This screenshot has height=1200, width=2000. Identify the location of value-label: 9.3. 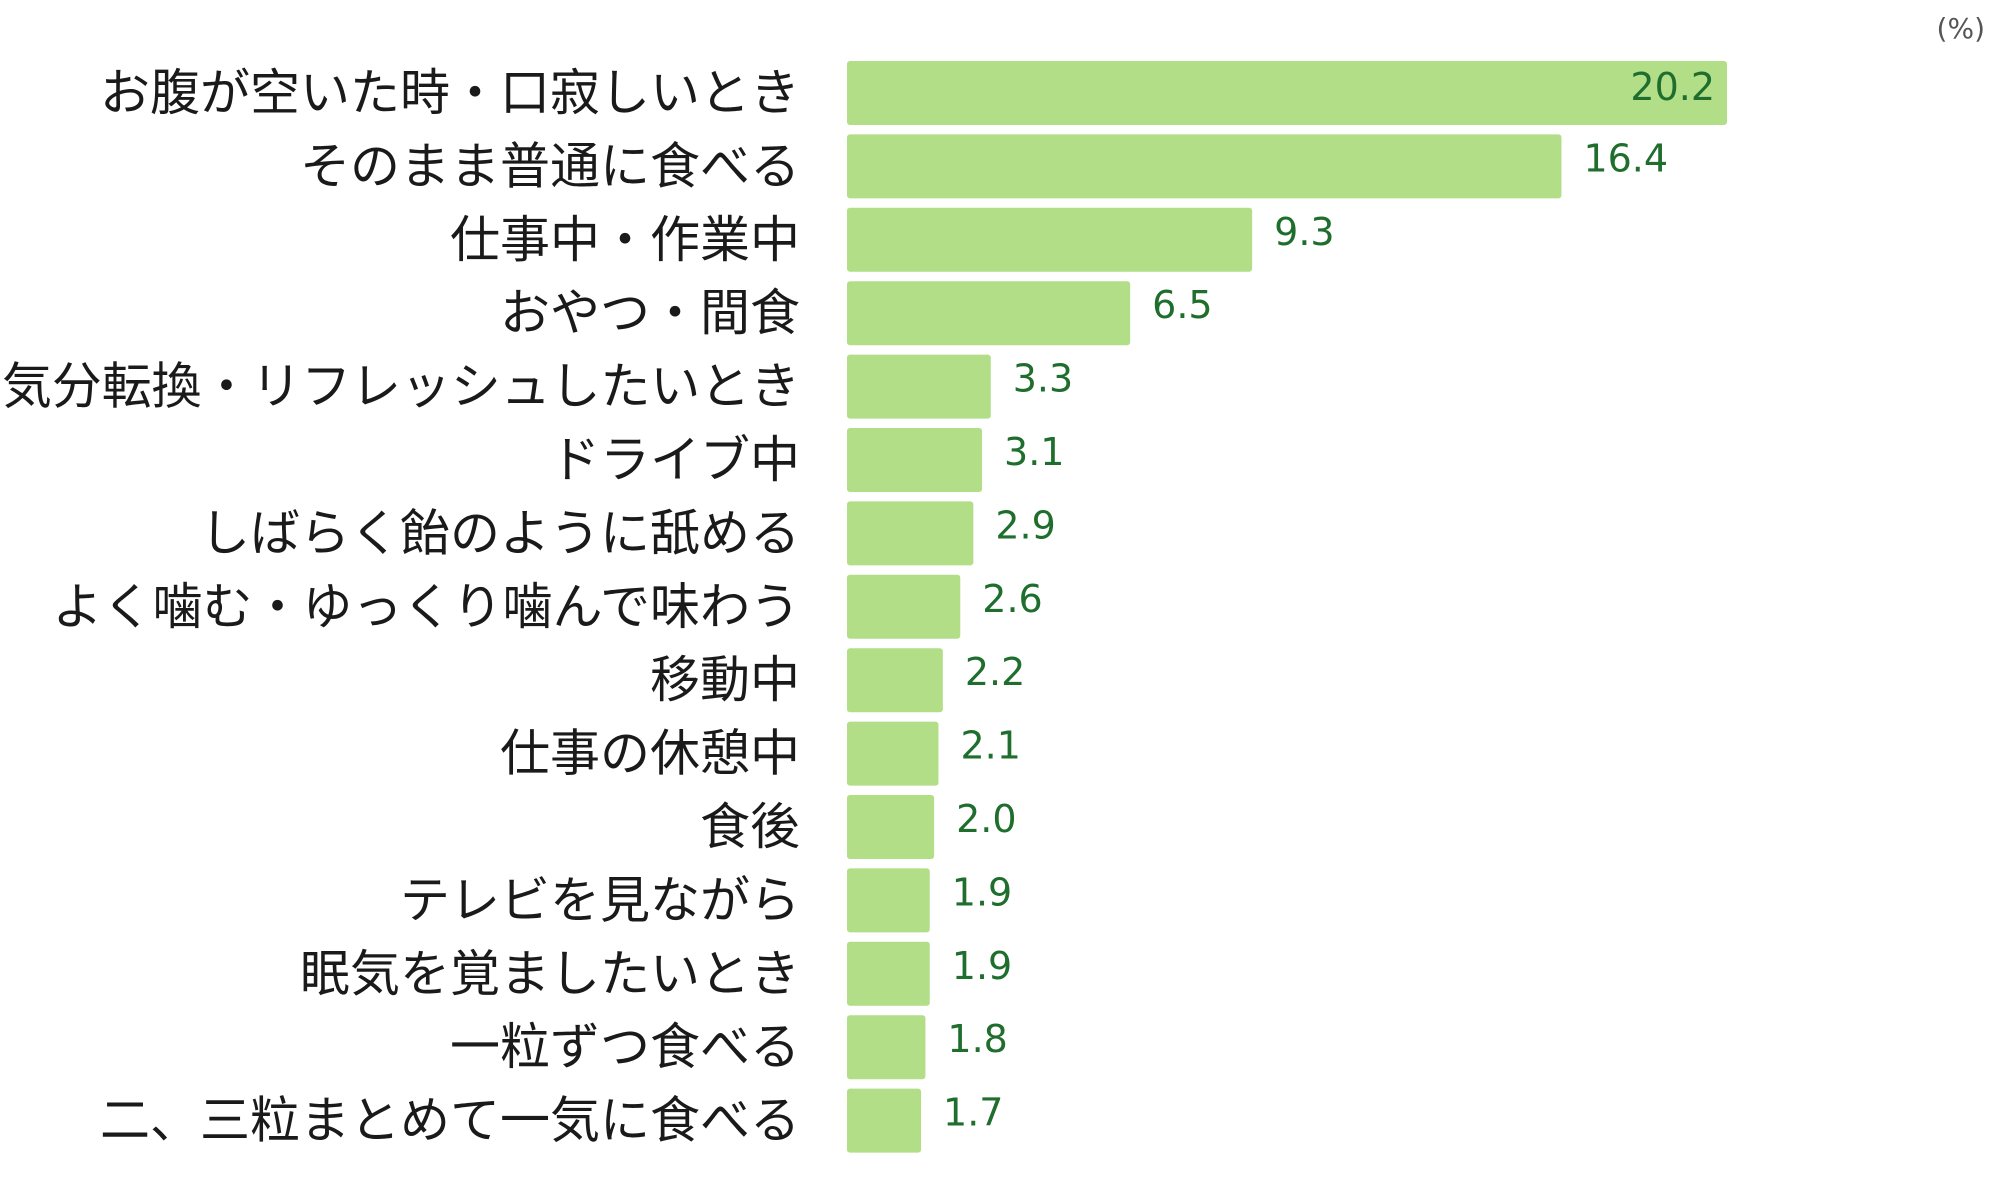
(1304, 232).